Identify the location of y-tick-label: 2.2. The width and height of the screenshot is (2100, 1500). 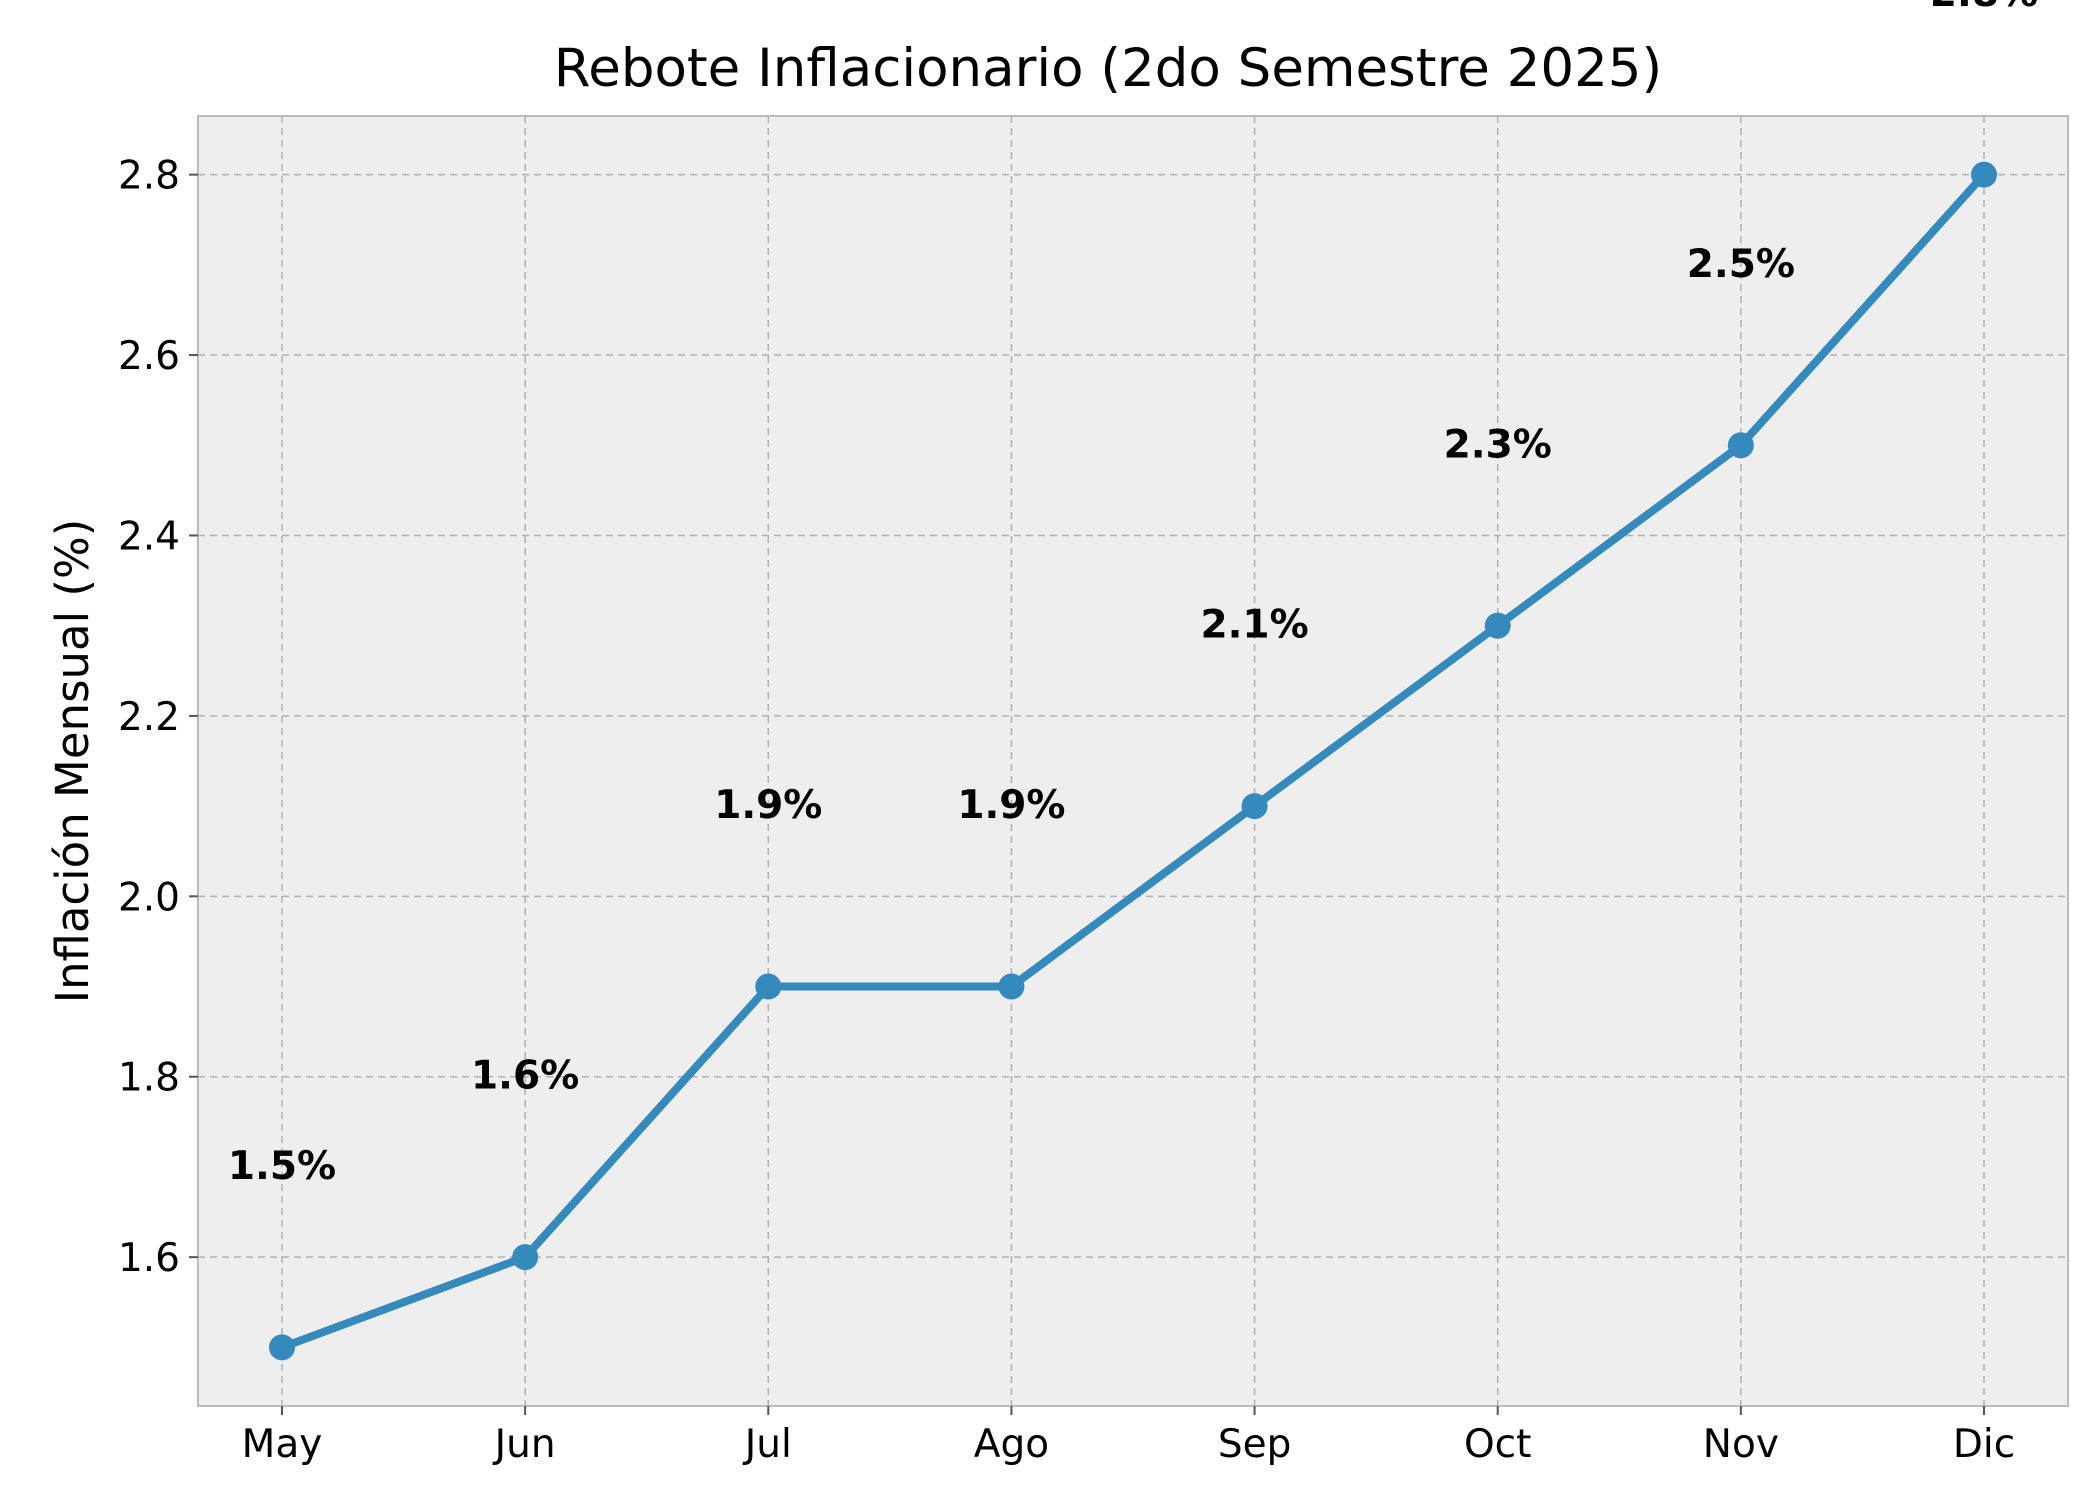
(149, 717).